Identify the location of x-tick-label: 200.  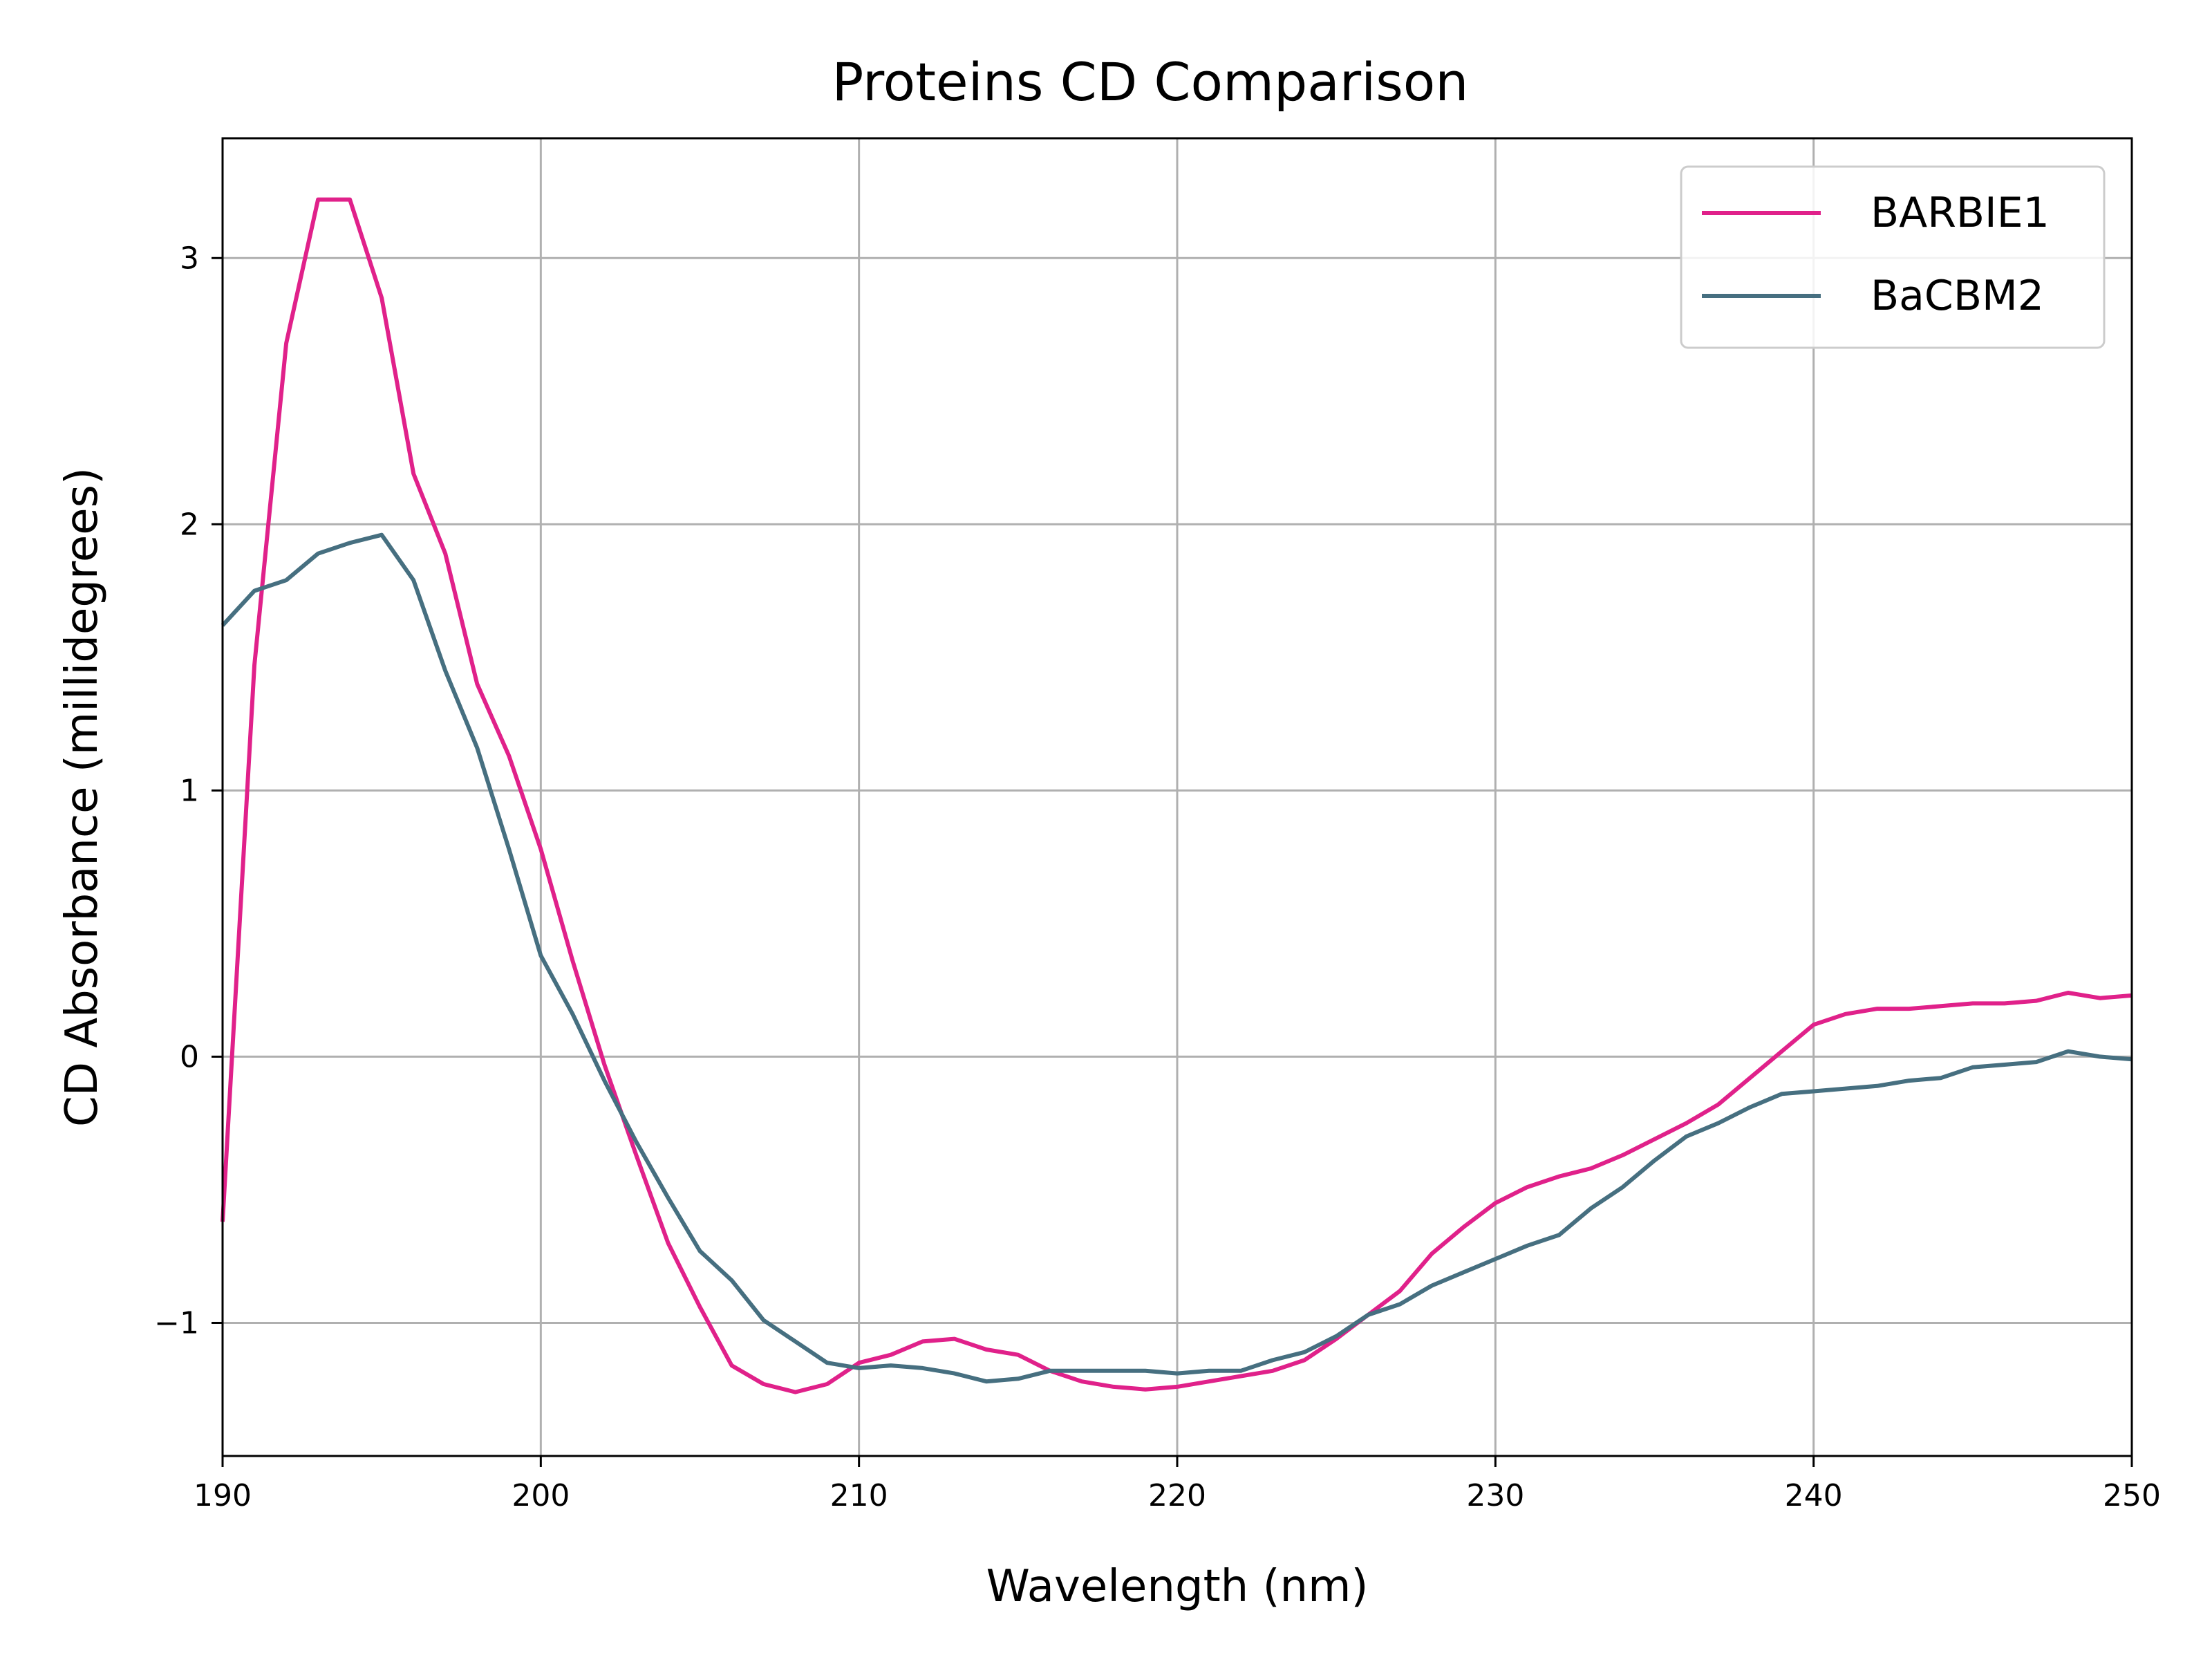
(541, 1496).